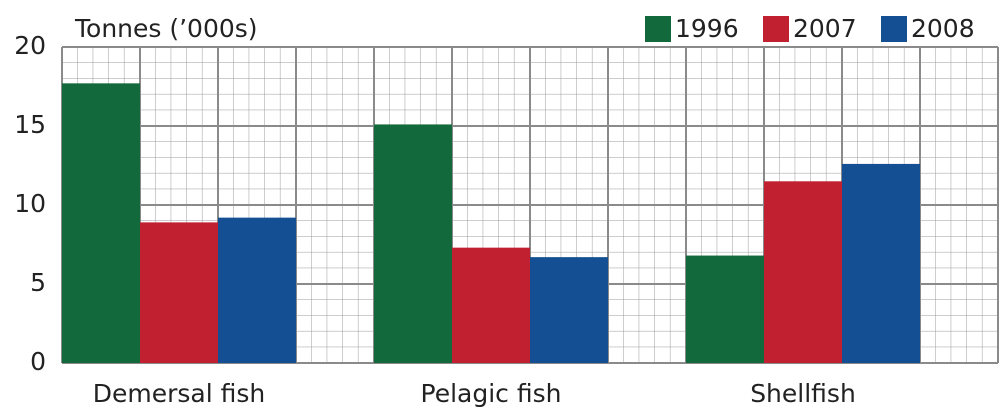  I want to click on legend-label: 1996, so click(707, 28).